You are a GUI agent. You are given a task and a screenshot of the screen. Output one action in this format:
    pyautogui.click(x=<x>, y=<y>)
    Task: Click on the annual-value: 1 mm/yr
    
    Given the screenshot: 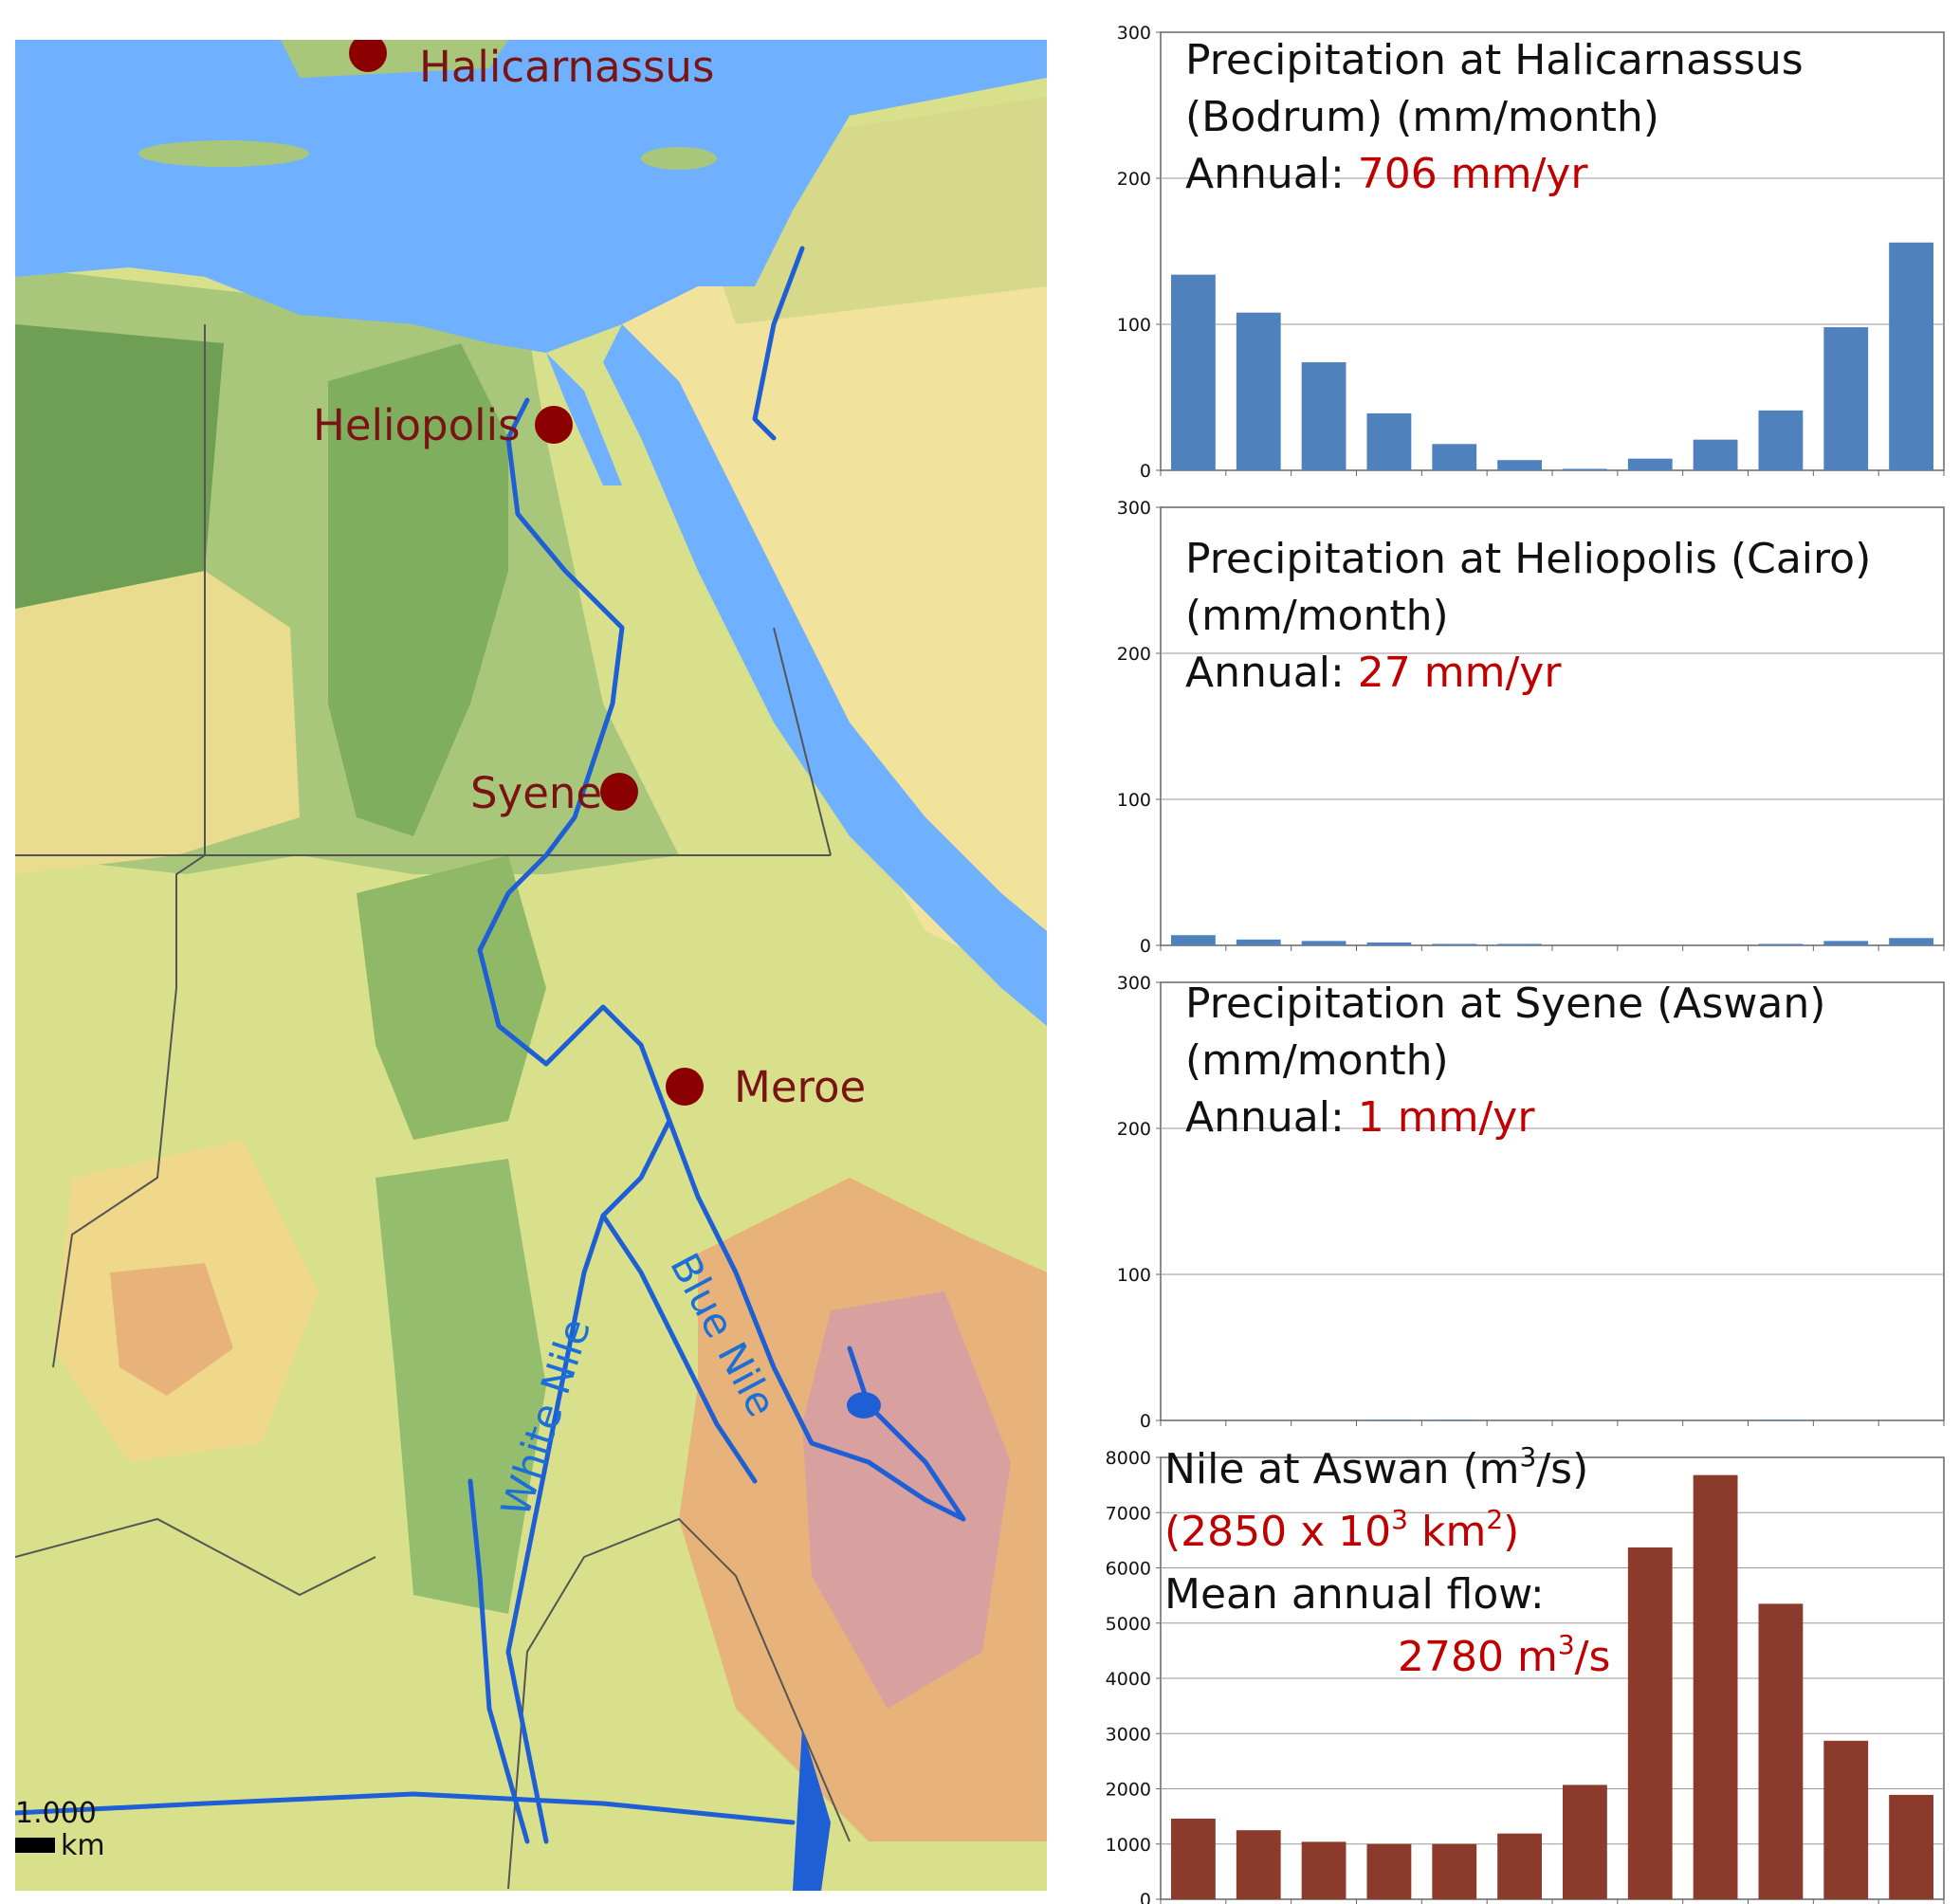 What is the action you would take?
    pyautogui.click(x=1447, y=1117)
    